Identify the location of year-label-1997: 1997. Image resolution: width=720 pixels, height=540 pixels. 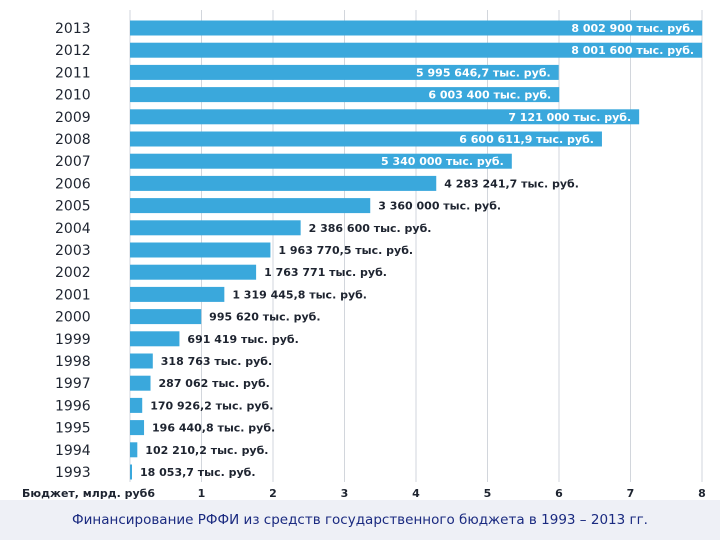
(73, 384).